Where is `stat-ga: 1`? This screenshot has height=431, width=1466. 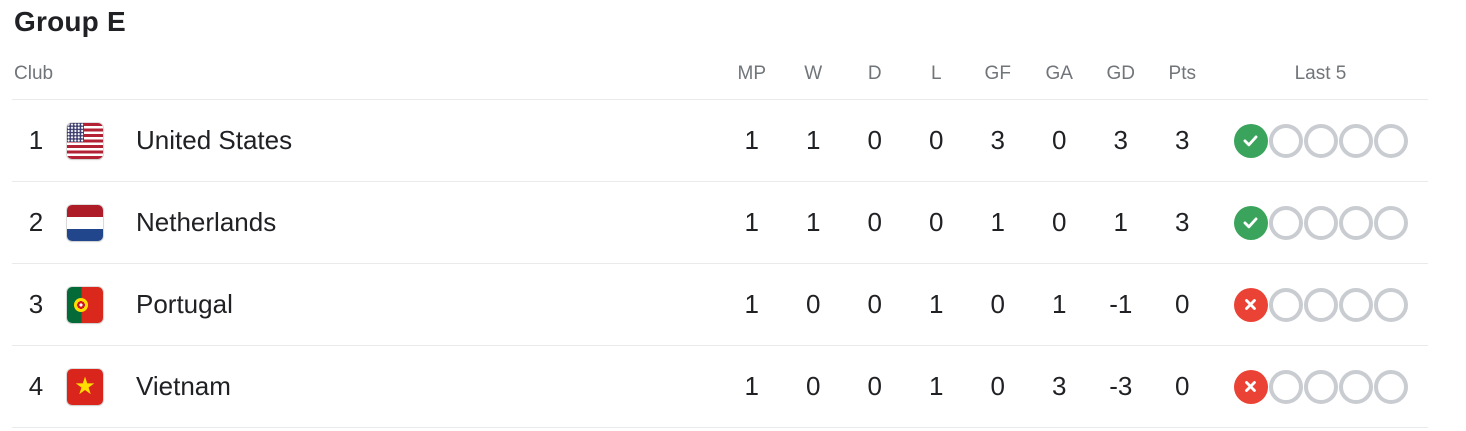 stat-ga: 1 is located at coordinates (1059, 304).